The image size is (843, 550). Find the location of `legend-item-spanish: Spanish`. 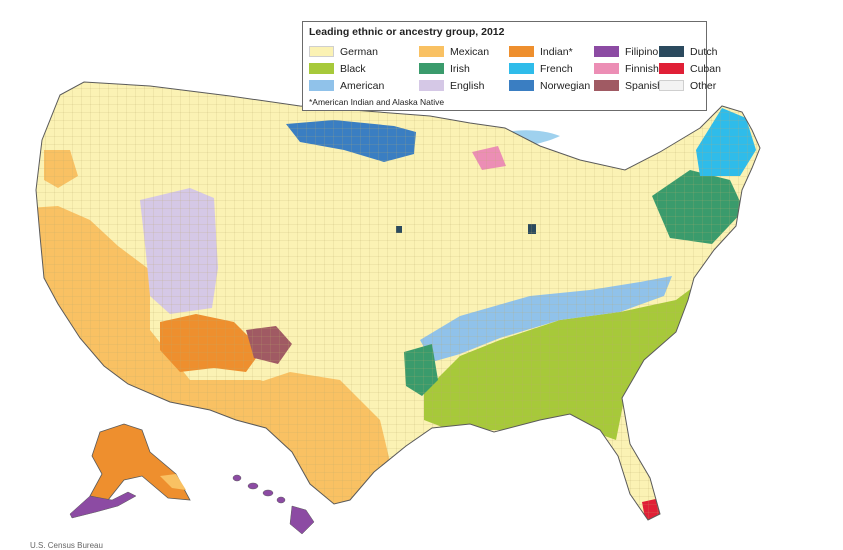

legend-item-spanish: Spanish is located at coordinates (628, 85).